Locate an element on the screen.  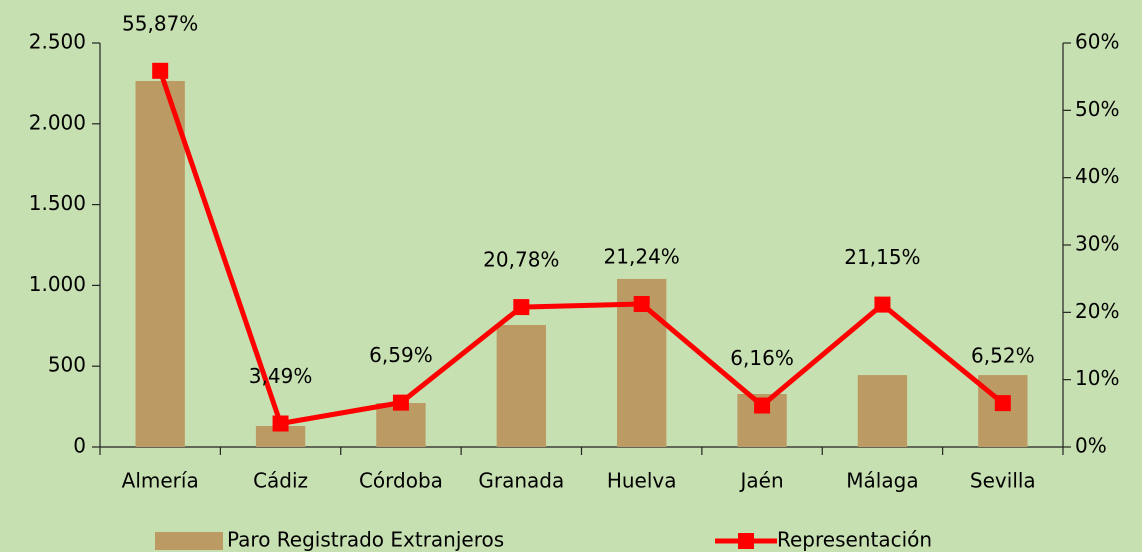
y-tick-label: 1.000 is located at coordinates (57, 284).